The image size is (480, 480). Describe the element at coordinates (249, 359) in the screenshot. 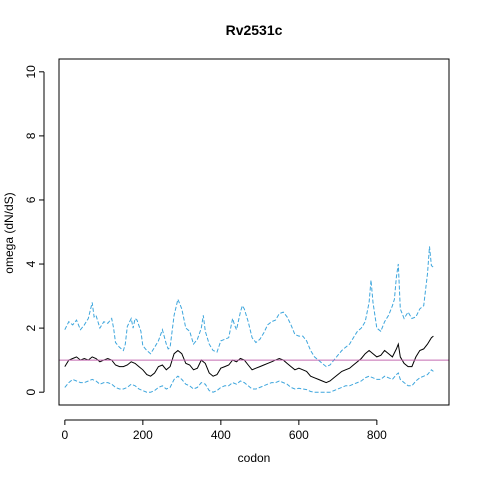

I see `series-estimate-line` at that location.